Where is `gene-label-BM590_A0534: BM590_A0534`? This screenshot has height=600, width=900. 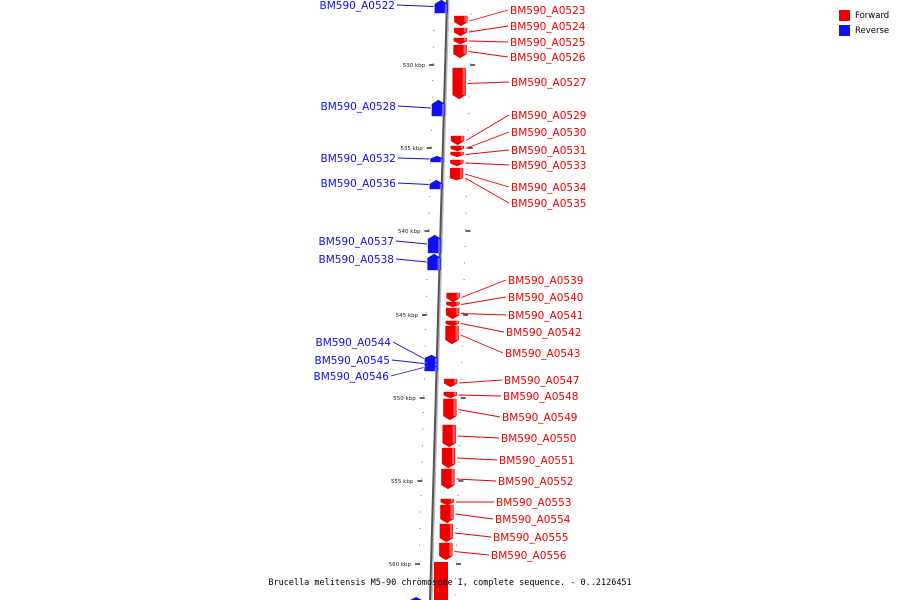
gene-label-BM590_A0534: BM590_A0534 is located at coordinates (549, 188).